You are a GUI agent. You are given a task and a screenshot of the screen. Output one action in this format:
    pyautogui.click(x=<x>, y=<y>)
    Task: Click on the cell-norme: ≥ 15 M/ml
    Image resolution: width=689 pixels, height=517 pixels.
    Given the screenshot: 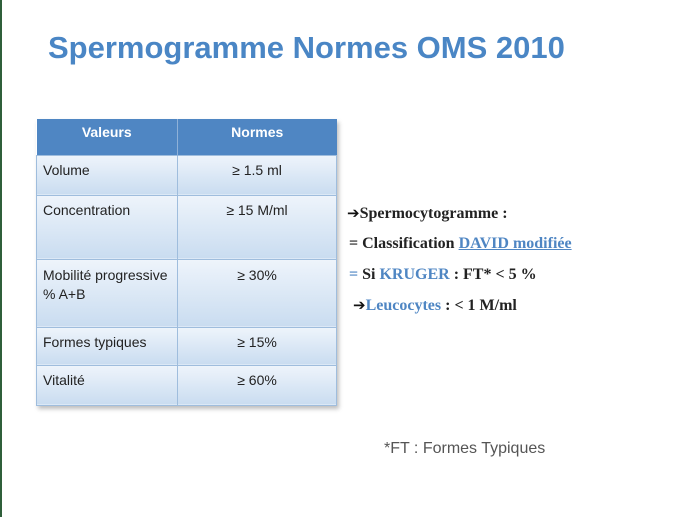 What is the action you would take?
    pyautogui.click(x=257, y=227)
    